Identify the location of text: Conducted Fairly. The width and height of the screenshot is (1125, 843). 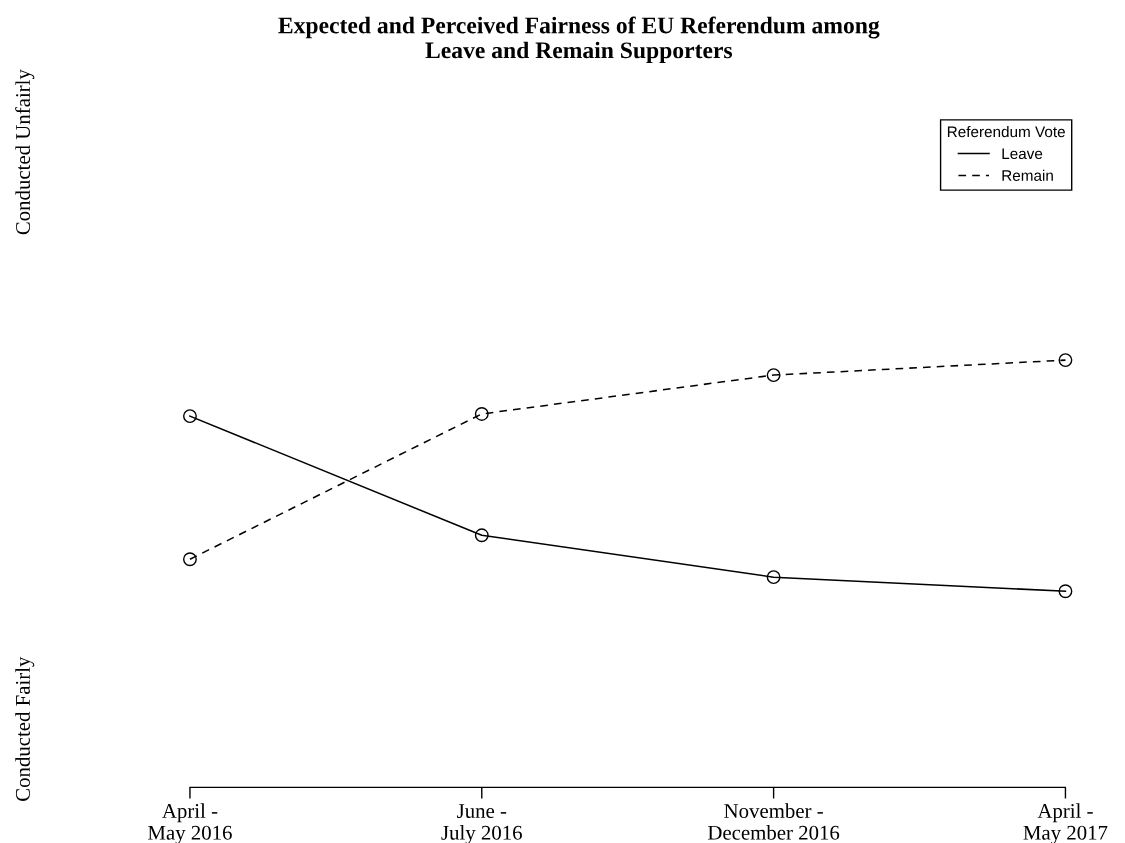
(25, 728).